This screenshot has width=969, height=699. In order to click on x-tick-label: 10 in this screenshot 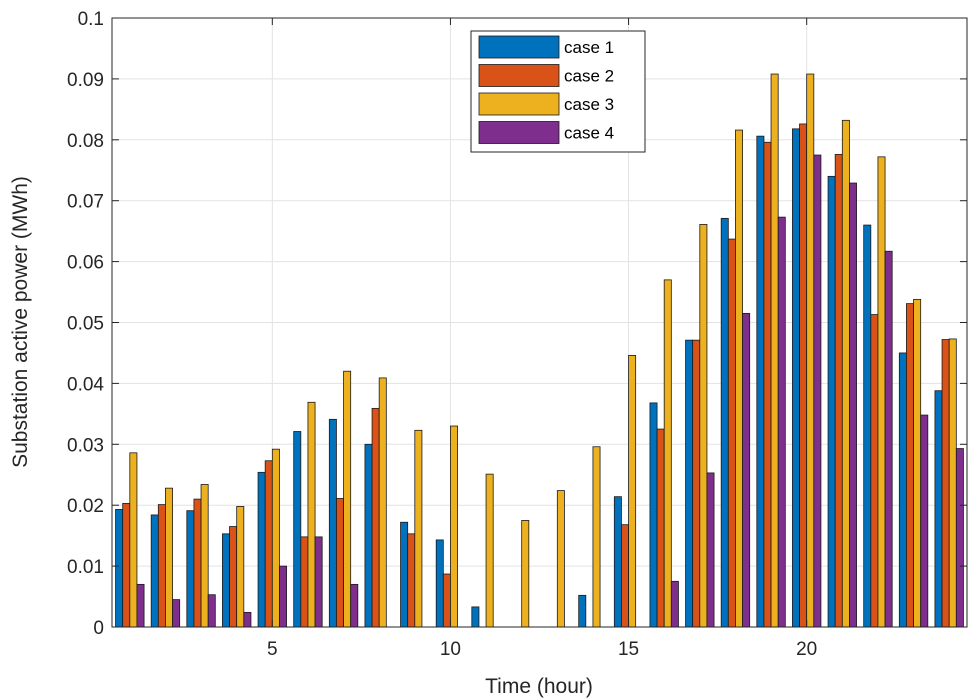, I will do `click(450, 649)`.